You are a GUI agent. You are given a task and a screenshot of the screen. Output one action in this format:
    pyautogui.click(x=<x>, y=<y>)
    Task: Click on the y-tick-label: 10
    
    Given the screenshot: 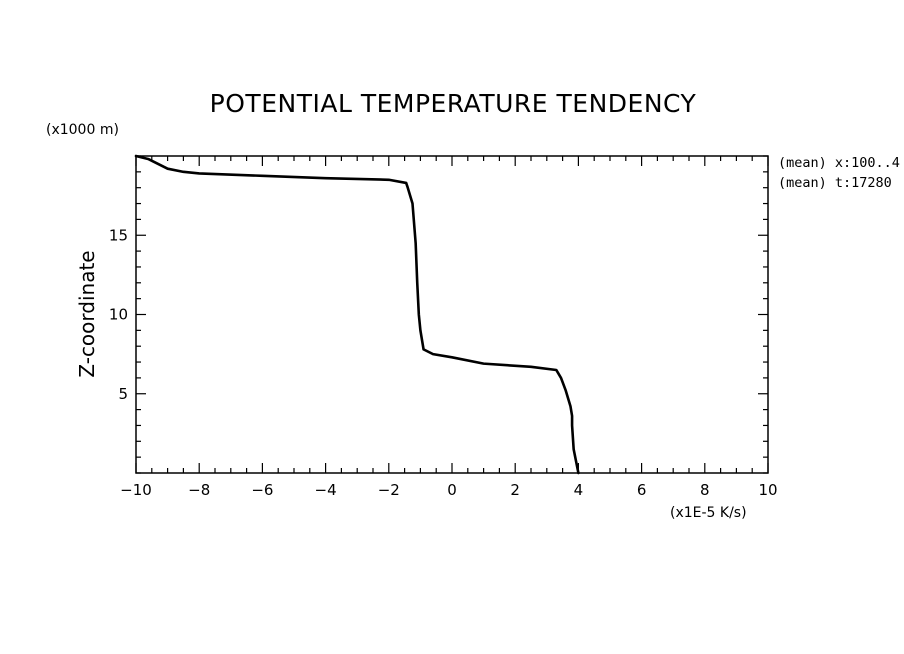 What is the action you would take?
    pyautogui.click(x=118, y=315)
    